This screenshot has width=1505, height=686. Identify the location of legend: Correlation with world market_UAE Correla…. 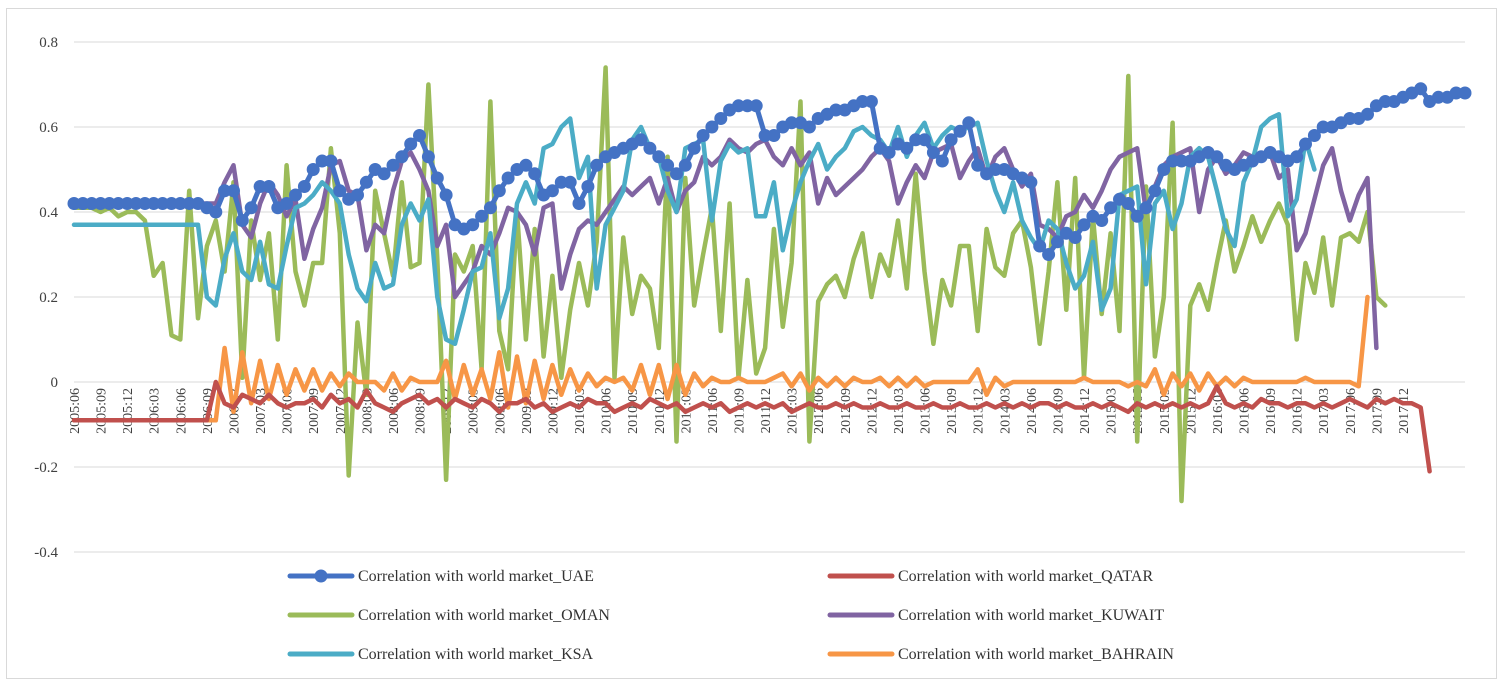
(730, 615).